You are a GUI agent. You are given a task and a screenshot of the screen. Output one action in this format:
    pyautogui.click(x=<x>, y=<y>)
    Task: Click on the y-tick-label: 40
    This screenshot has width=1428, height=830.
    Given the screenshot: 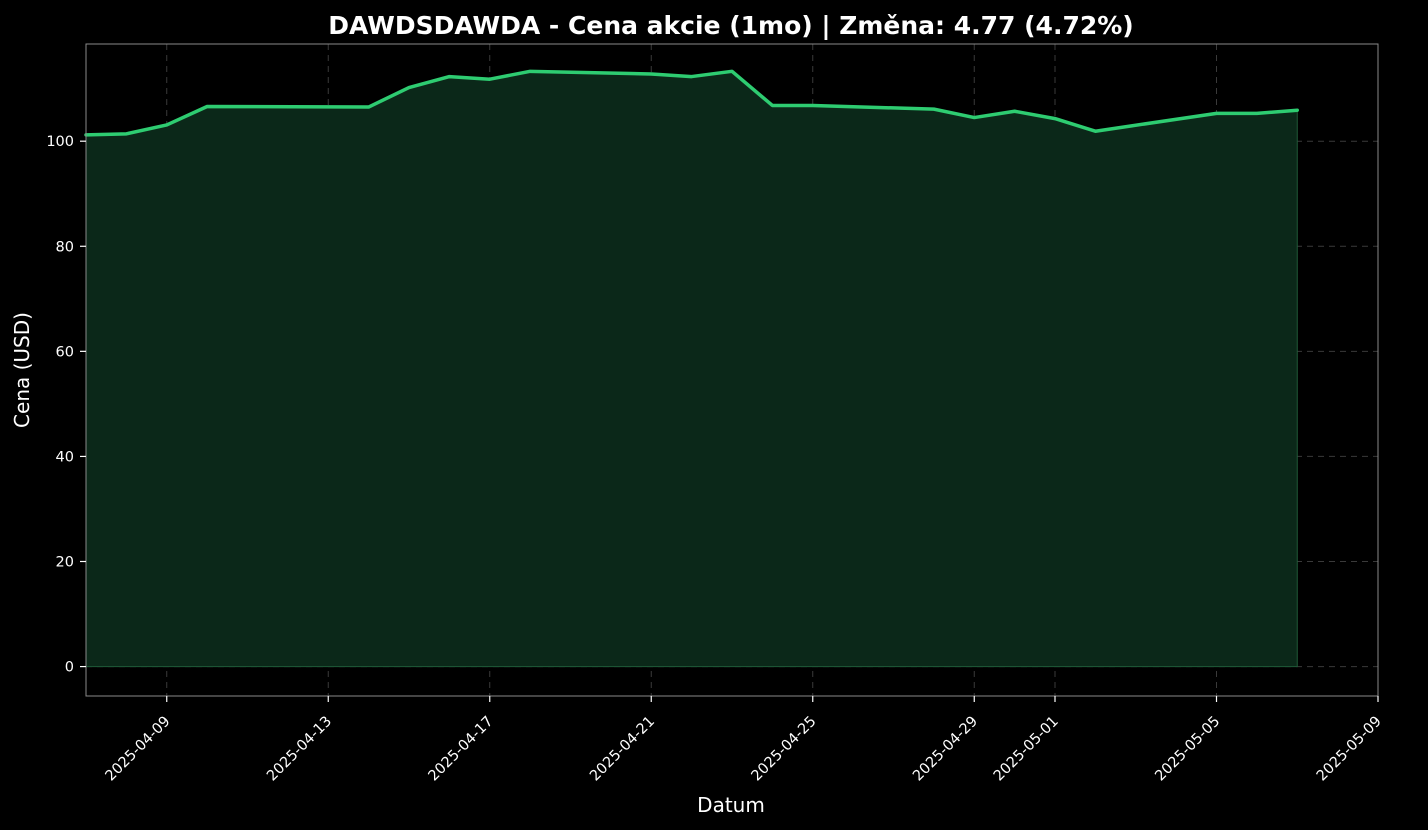 What is the action you would take?
    pyautogui.click(x=65, y=457)
    